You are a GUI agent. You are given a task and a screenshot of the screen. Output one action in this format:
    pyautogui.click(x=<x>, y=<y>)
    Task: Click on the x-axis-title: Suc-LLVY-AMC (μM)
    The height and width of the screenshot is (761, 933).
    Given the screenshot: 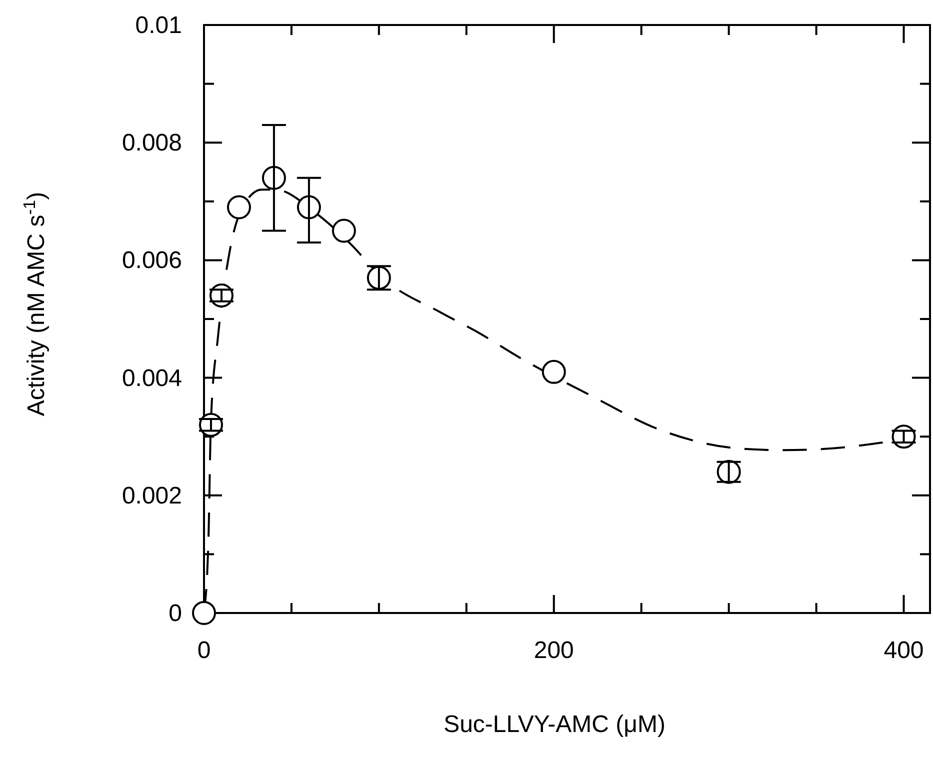 What is the action you would take?
    pyautogui.click(x=555, y=724)
    